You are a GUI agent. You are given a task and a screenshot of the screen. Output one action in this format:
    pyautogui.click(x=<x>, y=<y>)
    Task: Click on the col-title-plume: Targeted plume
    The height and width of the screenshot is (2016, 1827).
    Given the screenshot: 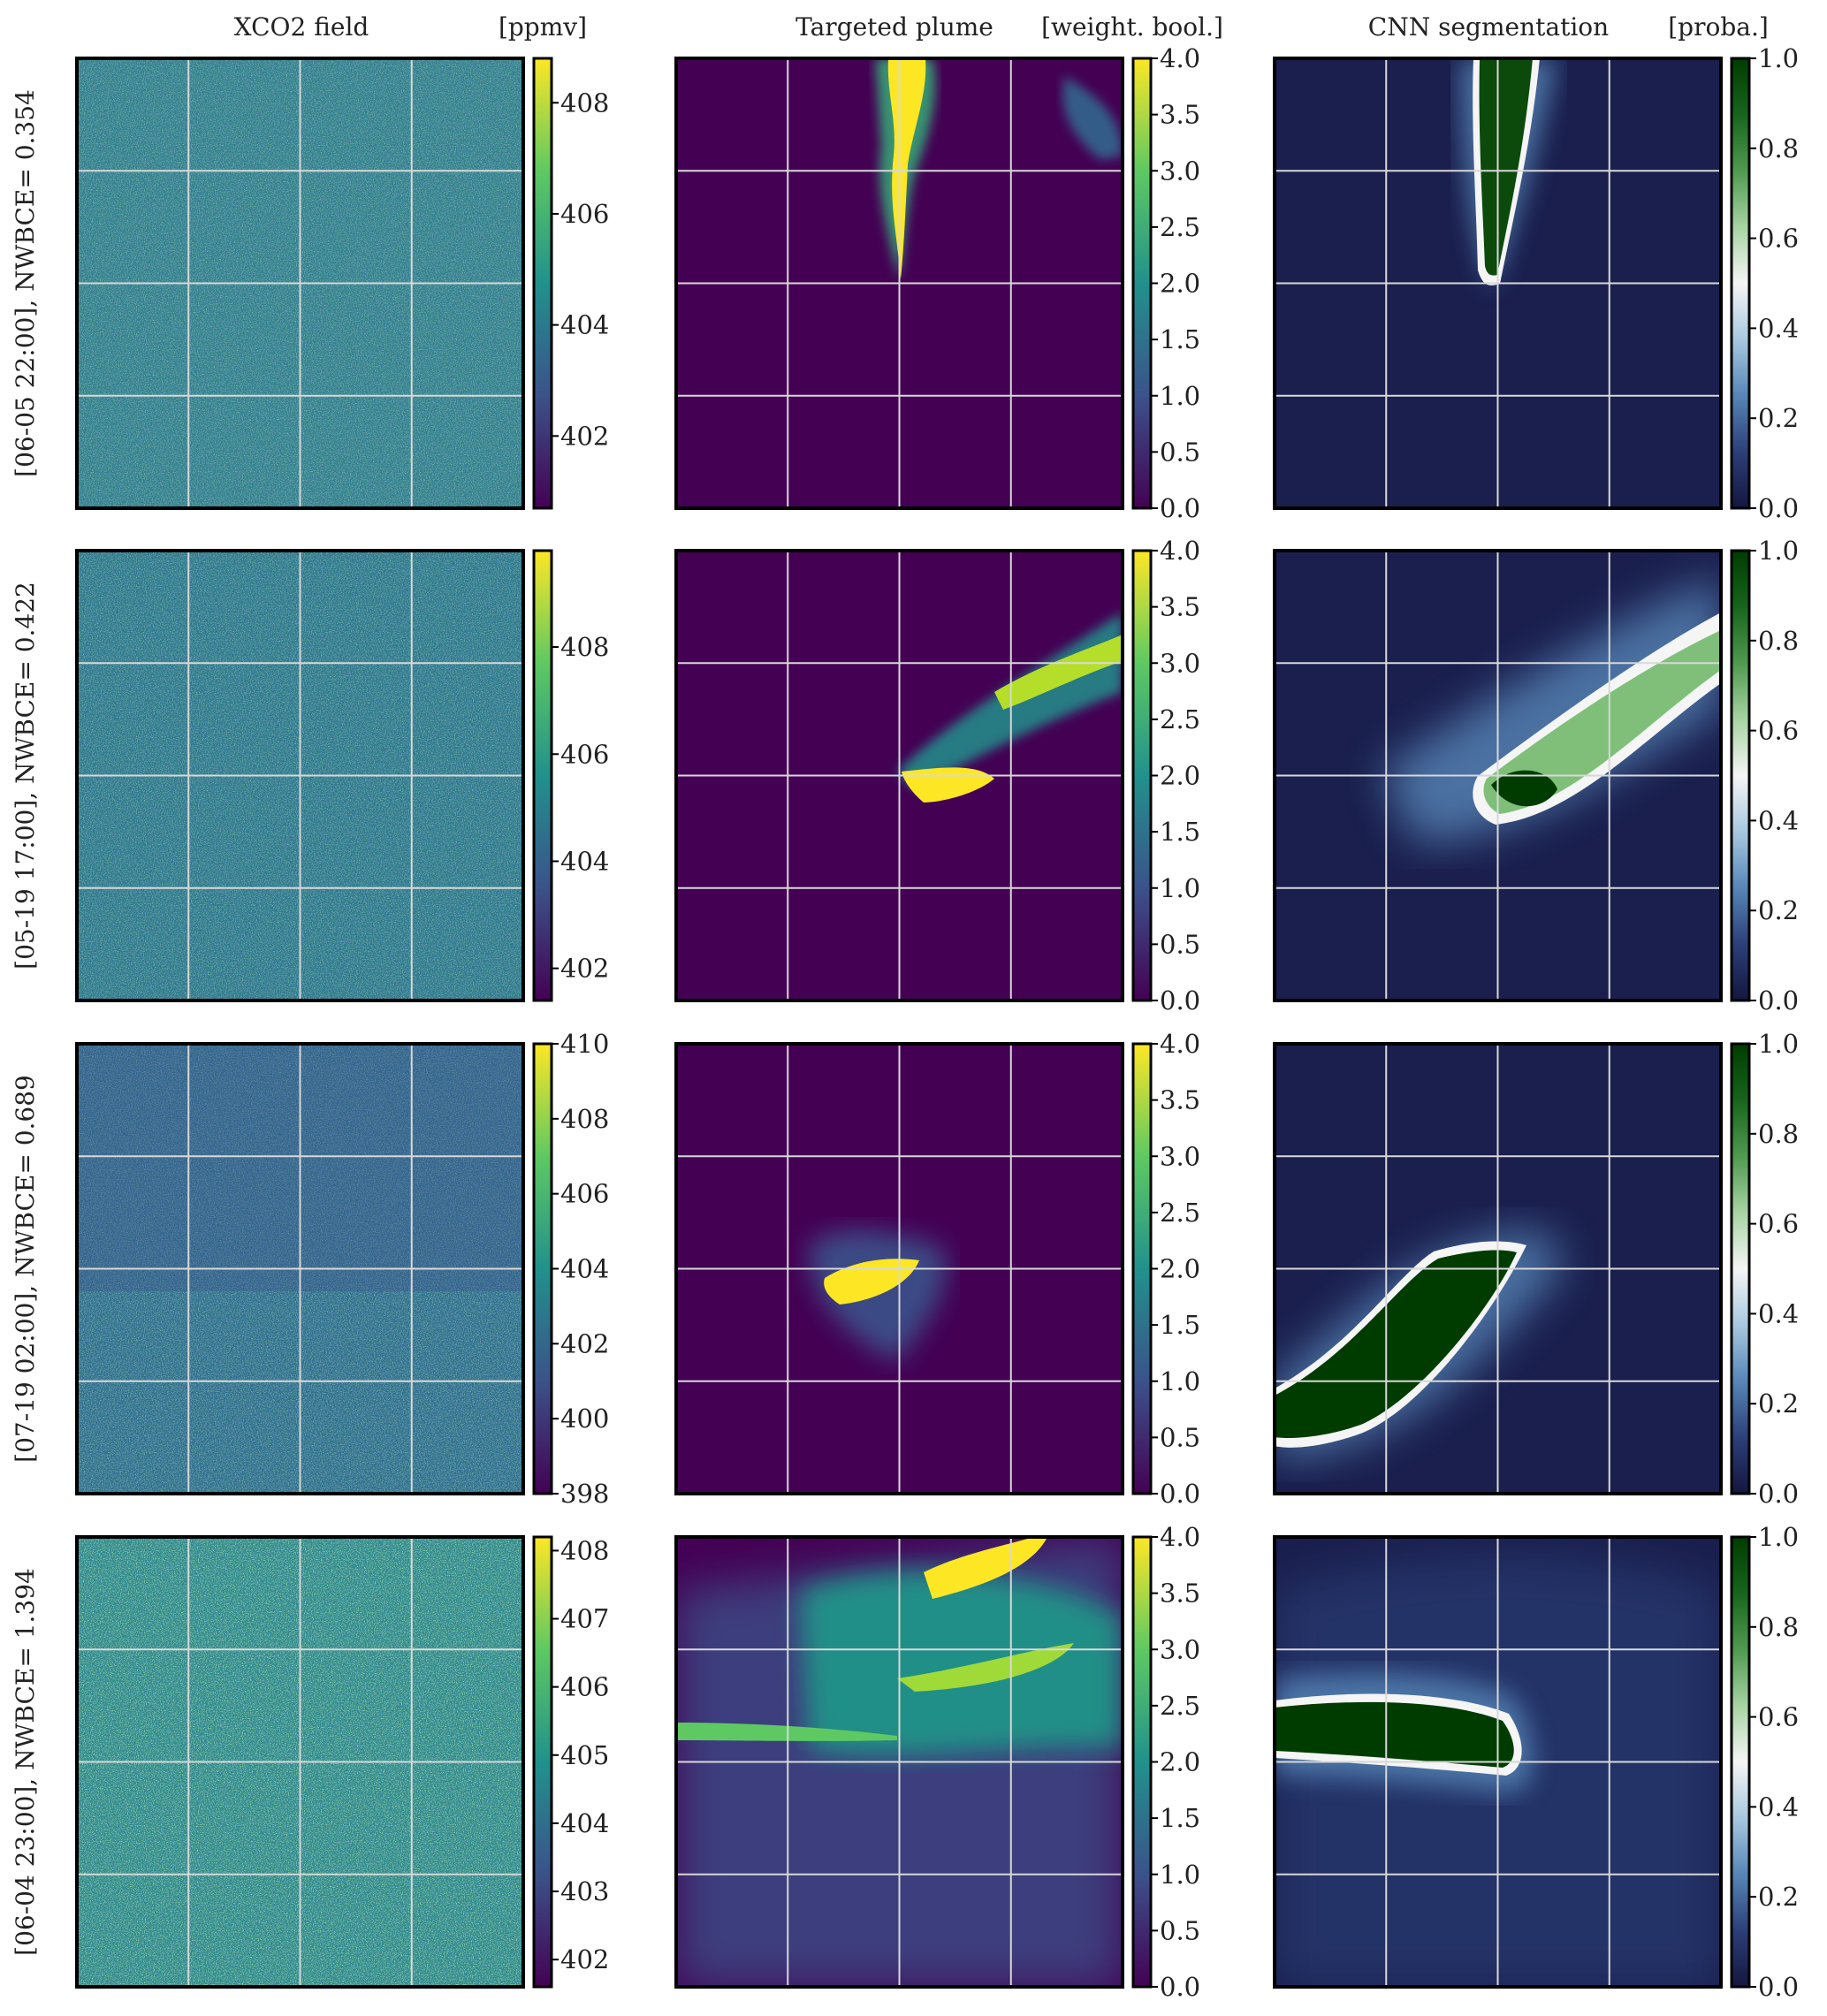 What is the action you would take?
    pyautogui.click(x=894, y=27)
    